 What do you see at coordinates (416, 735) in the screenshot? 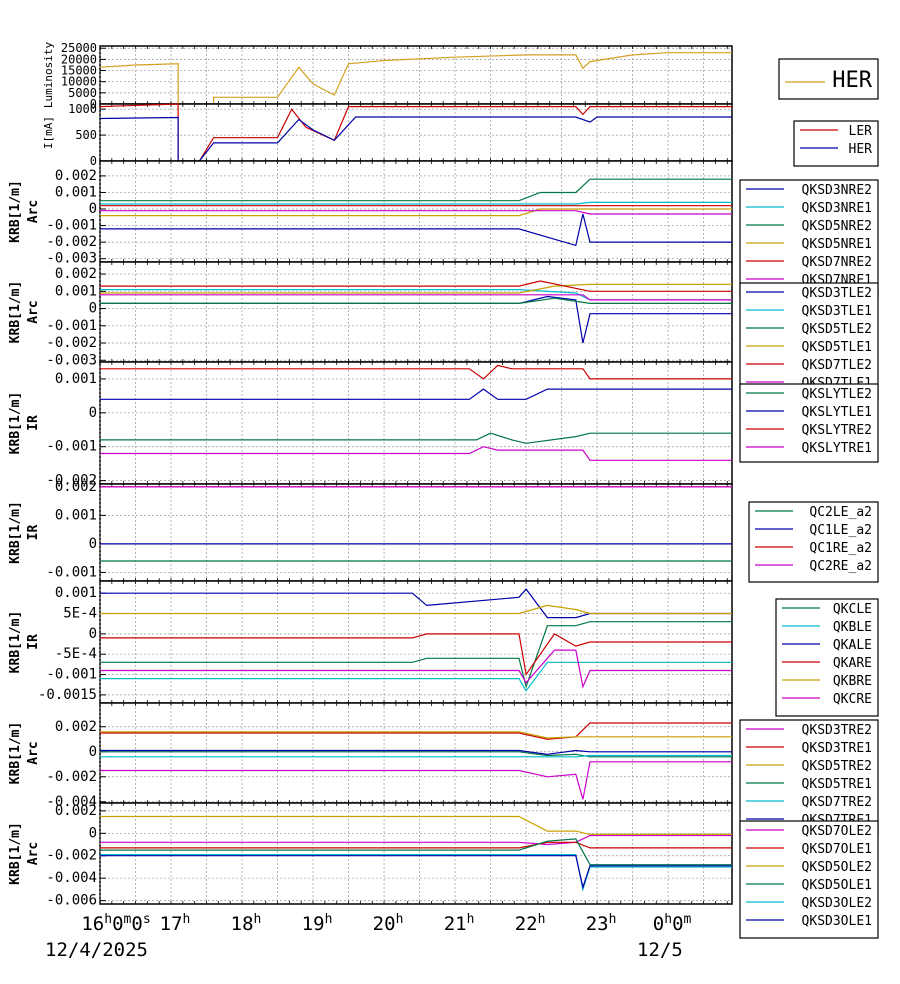
I see `series-line-qksd5tre2` at bounding box center [416, 735].